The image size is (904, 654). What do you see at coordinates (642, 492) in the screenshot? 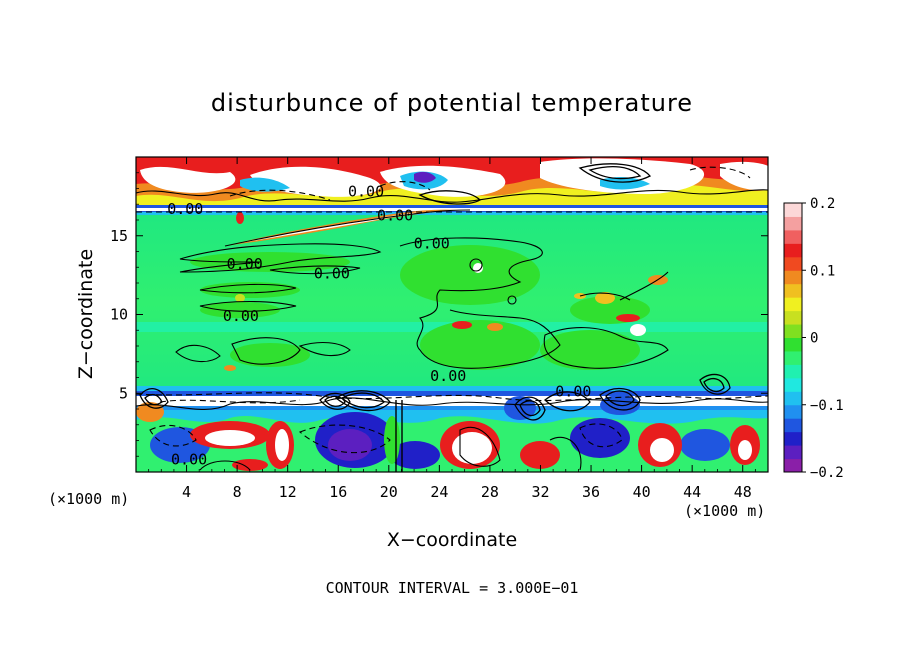
I see `x-tick-label: 40` at bounding box center [642, 492].